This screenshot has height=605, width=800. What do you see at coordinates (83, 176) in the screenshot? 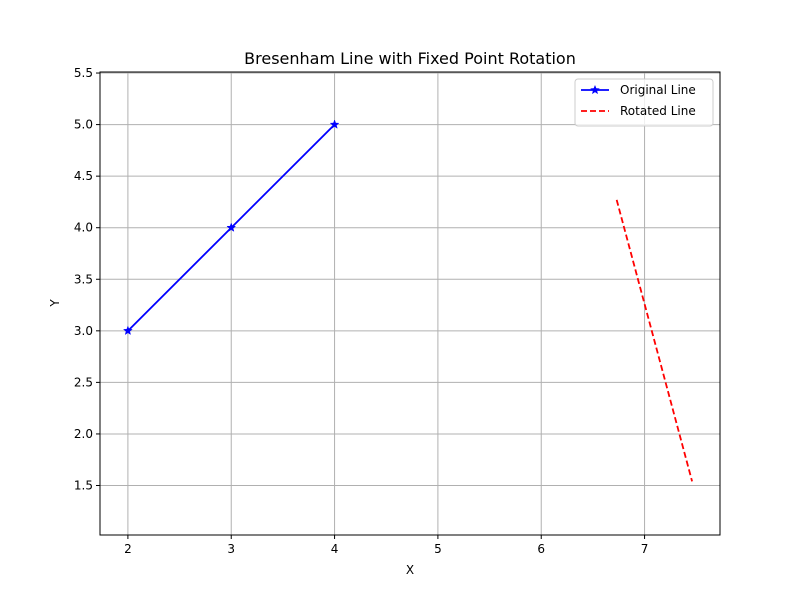
I see `y-tick-label: 4.5` at bounding box center [83, 176].